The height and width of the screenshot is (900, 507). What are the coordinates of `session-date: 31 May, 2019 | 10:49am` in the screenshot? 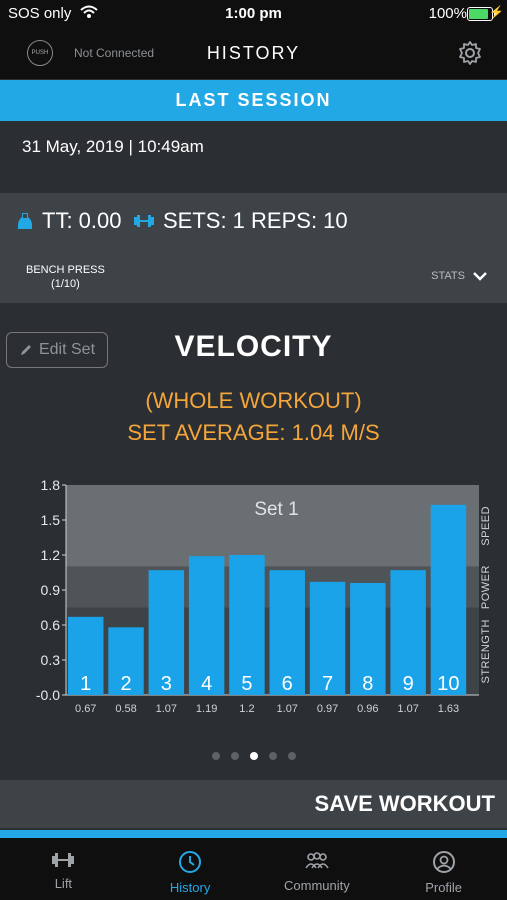 It's located at (113, 146).